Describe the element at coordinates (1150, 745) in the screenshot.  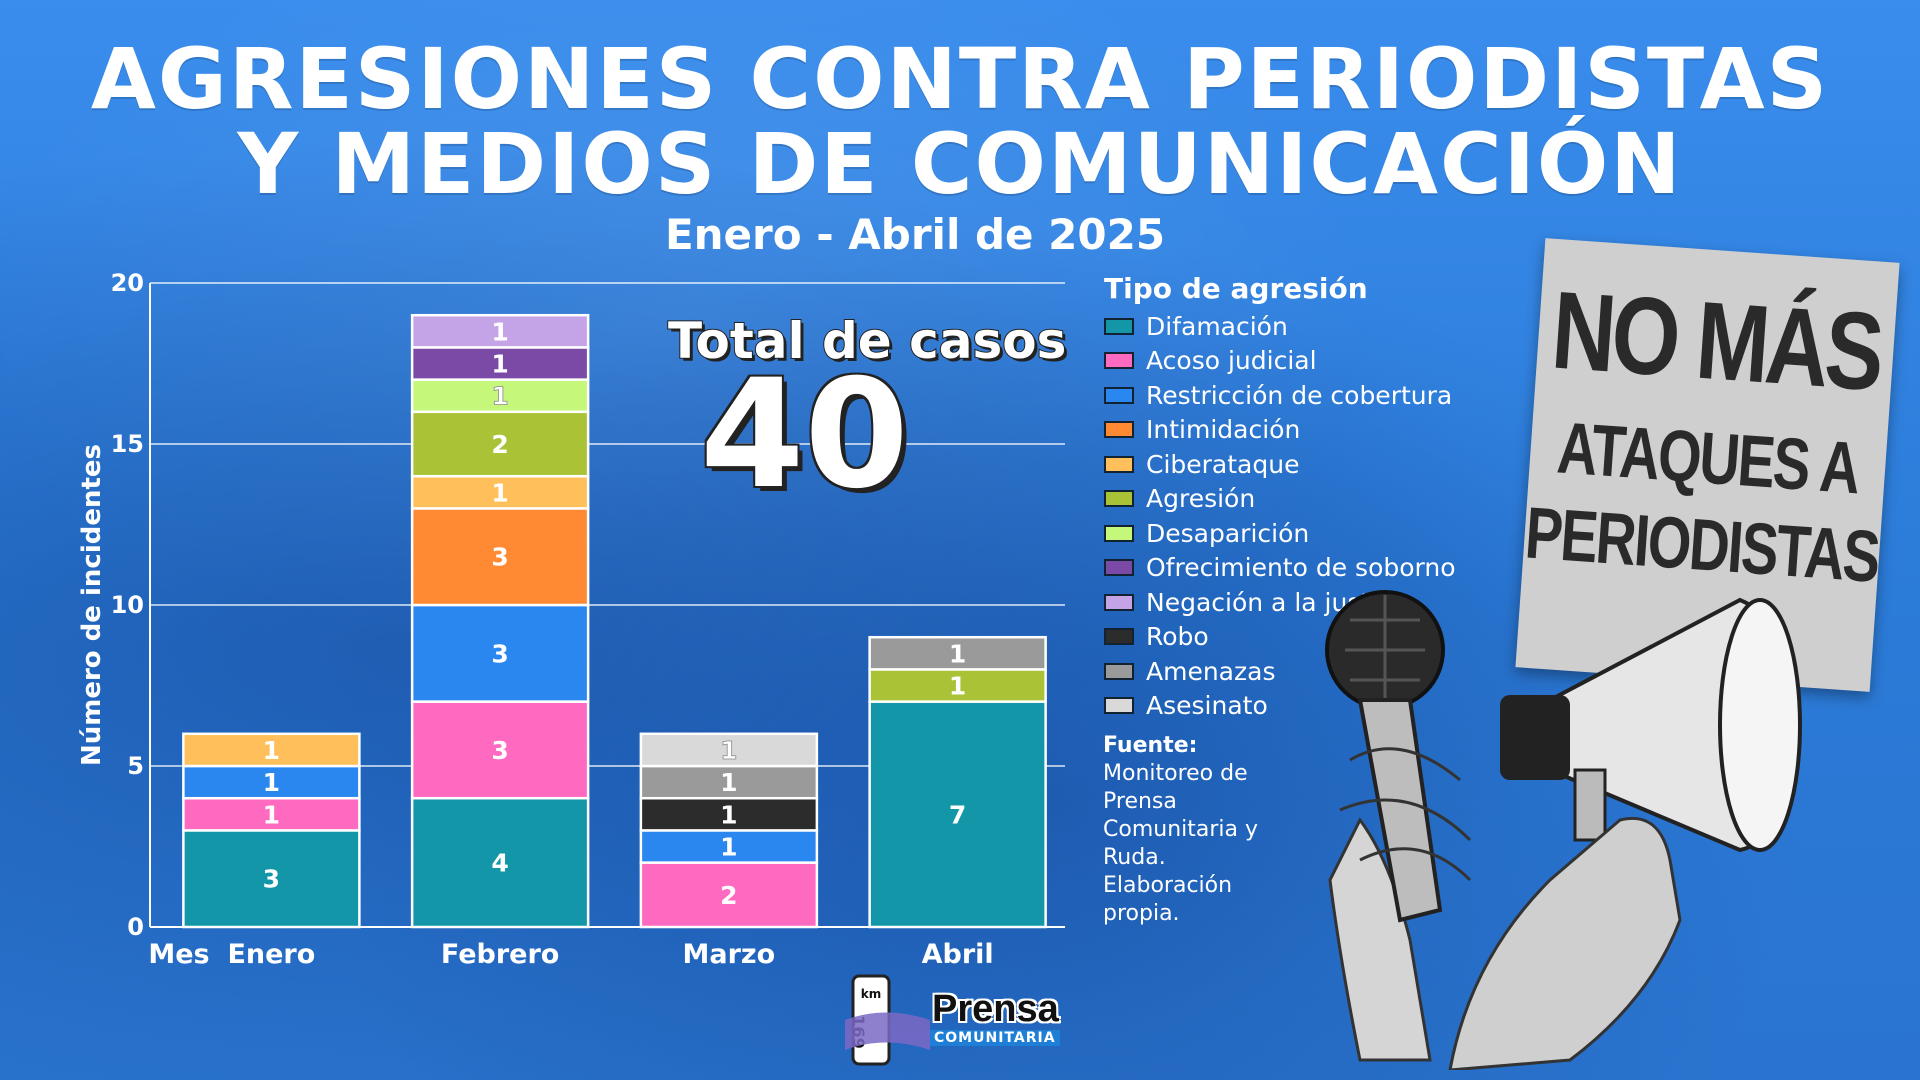
I see `source-title: Fuente:` at that location.